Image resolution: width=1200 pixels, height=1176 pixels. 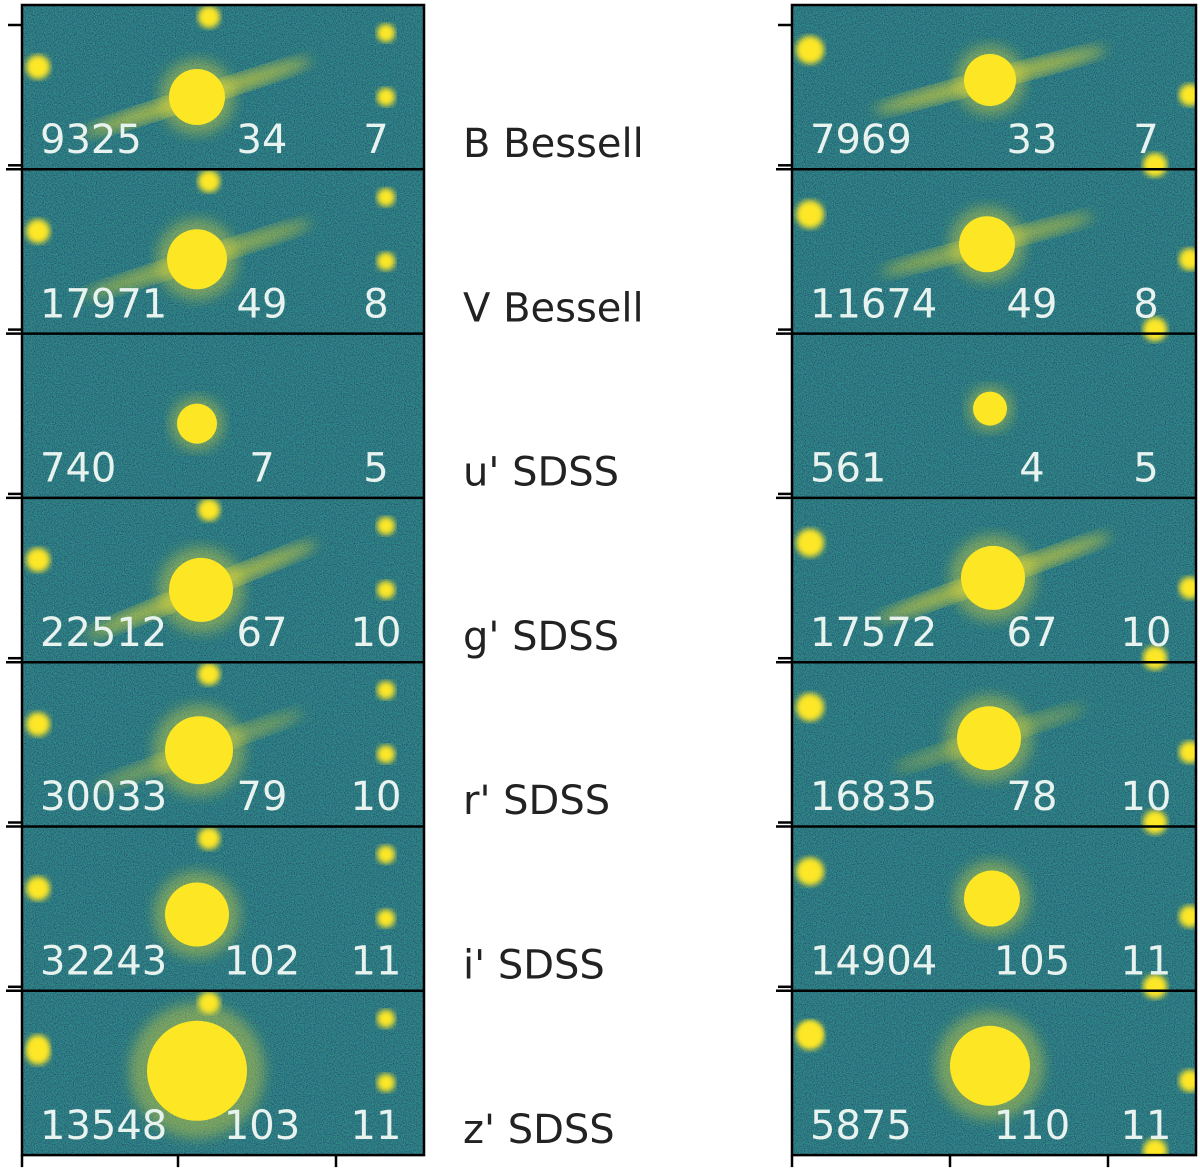 What do you see at coordinates (103, 962) in the screenshot?
I see `left-value-0: 32243` at bounding box center [103, 962].